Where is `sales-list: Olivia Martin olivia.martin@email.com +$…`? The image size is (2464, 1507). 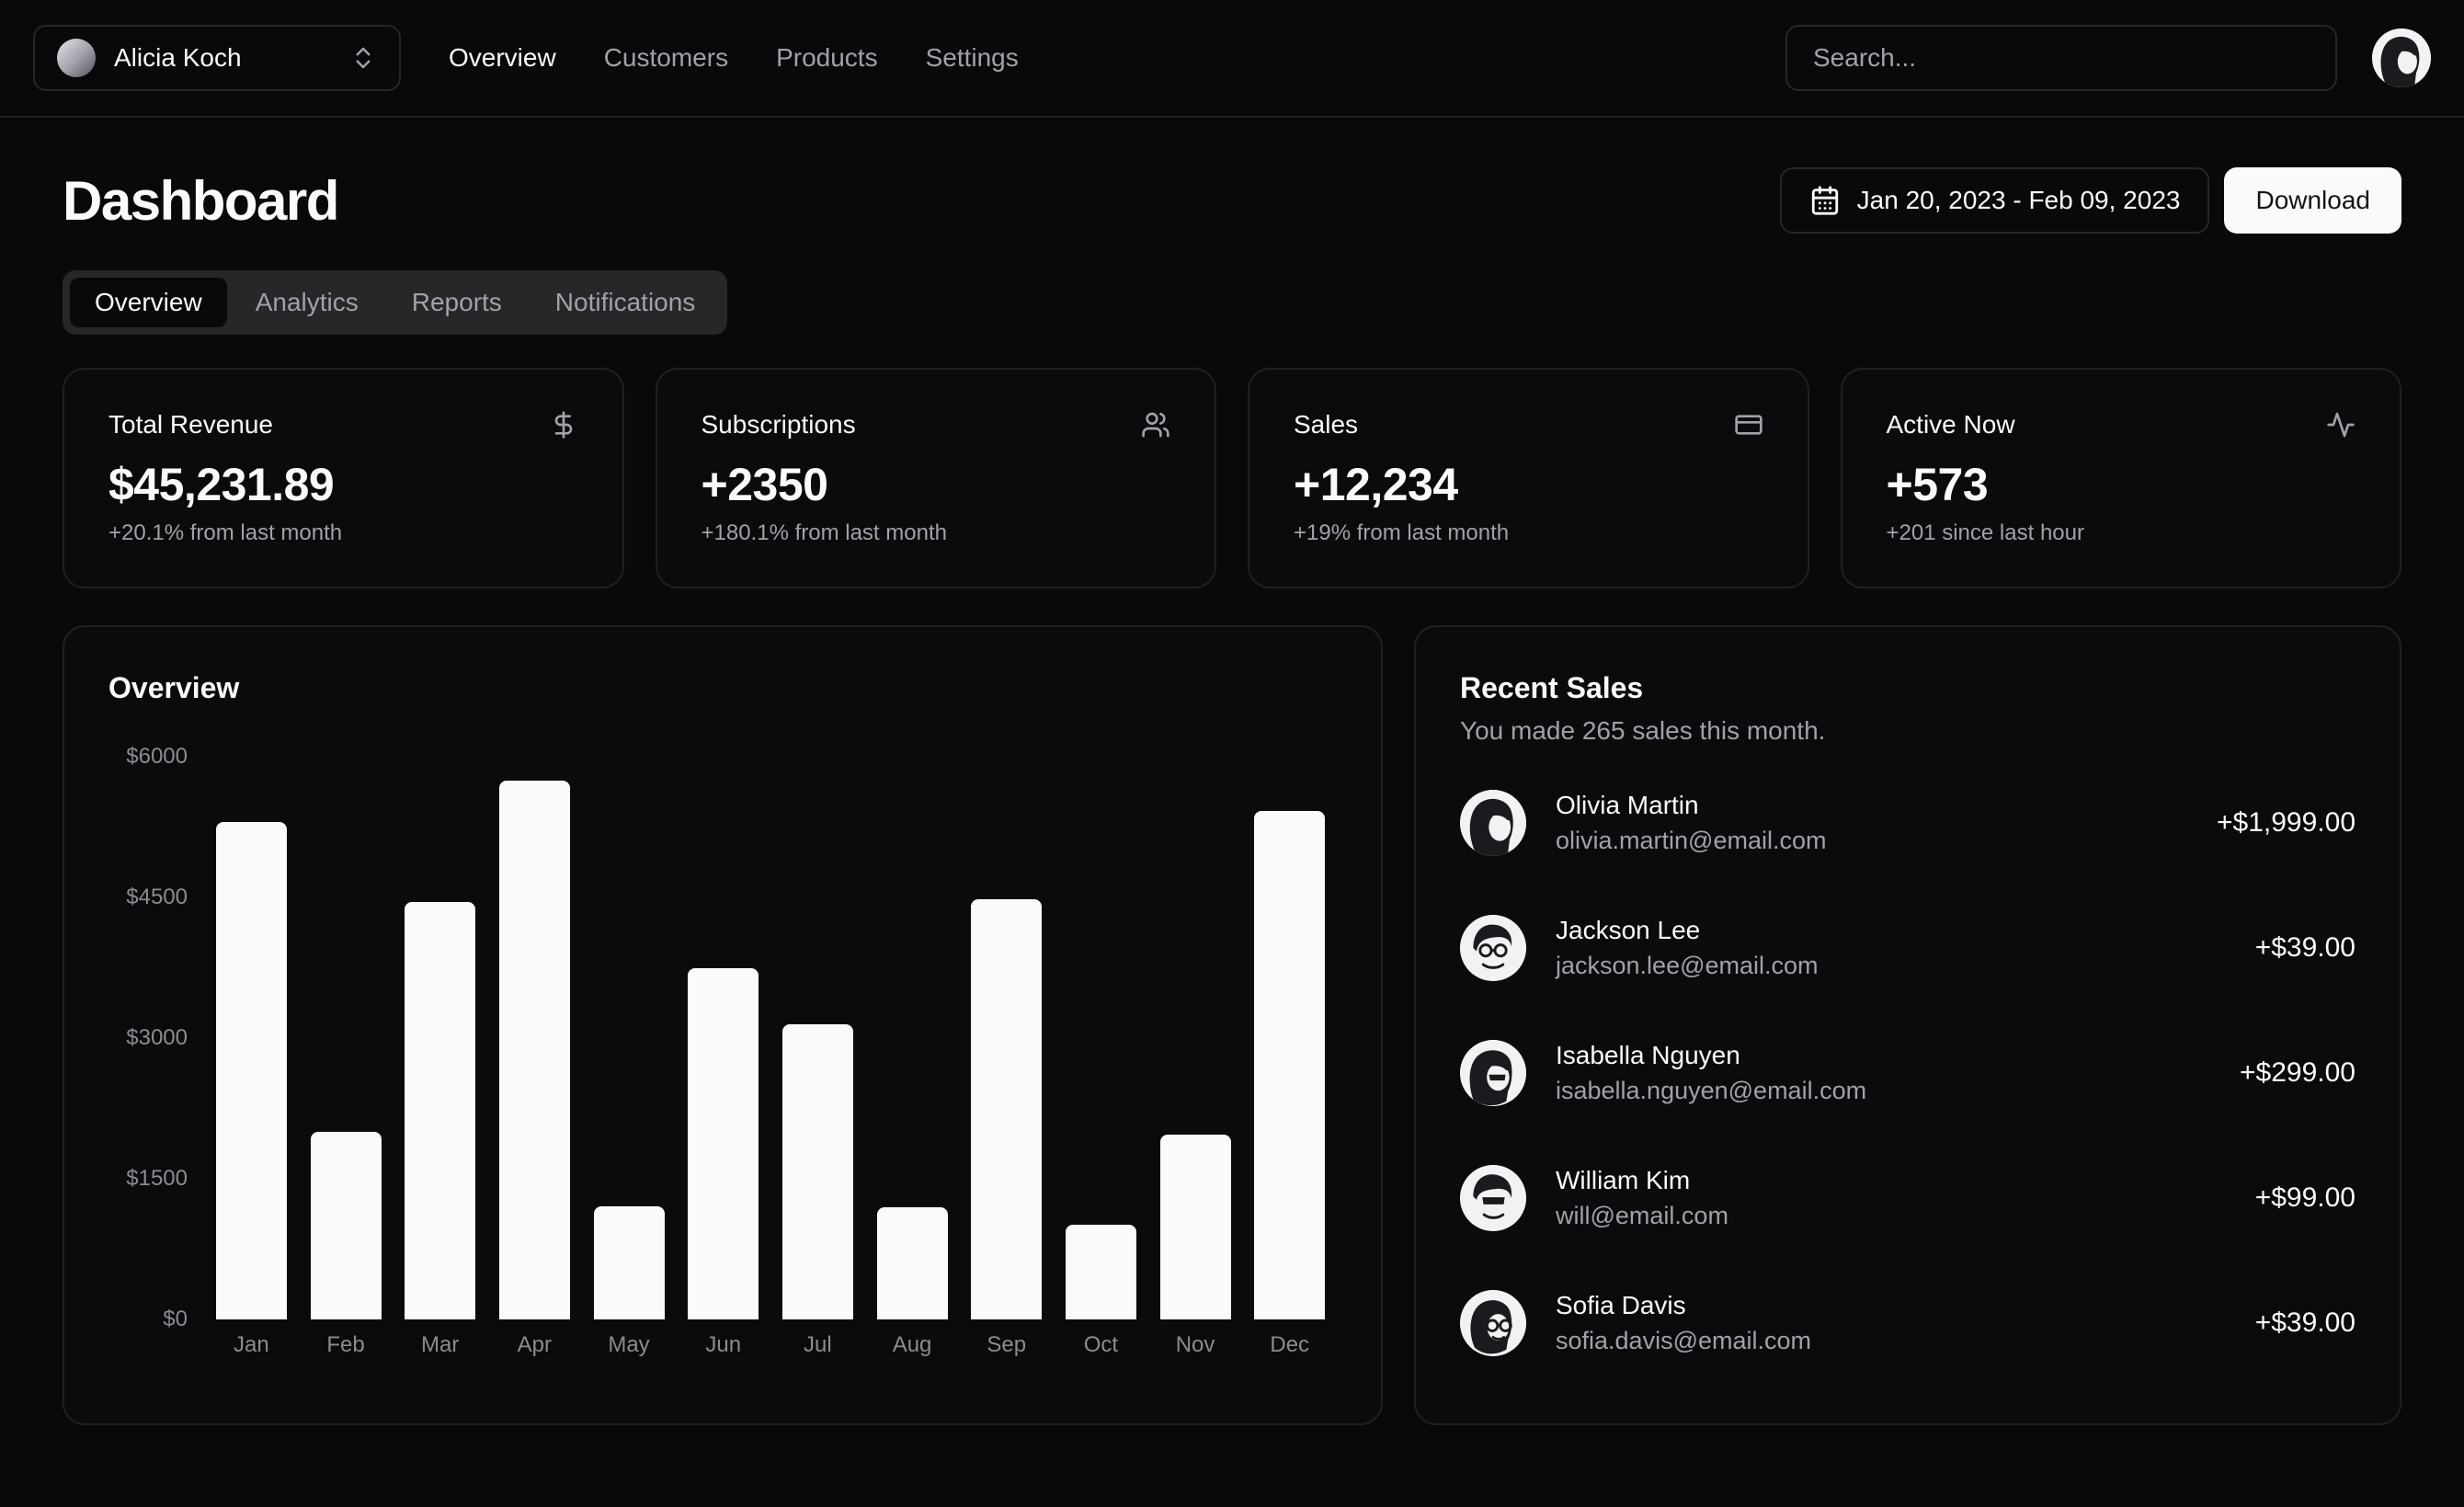 sales-list: Olivia Martin olivia.martin@email.com +$… is located at coordinates (1908, 1073).